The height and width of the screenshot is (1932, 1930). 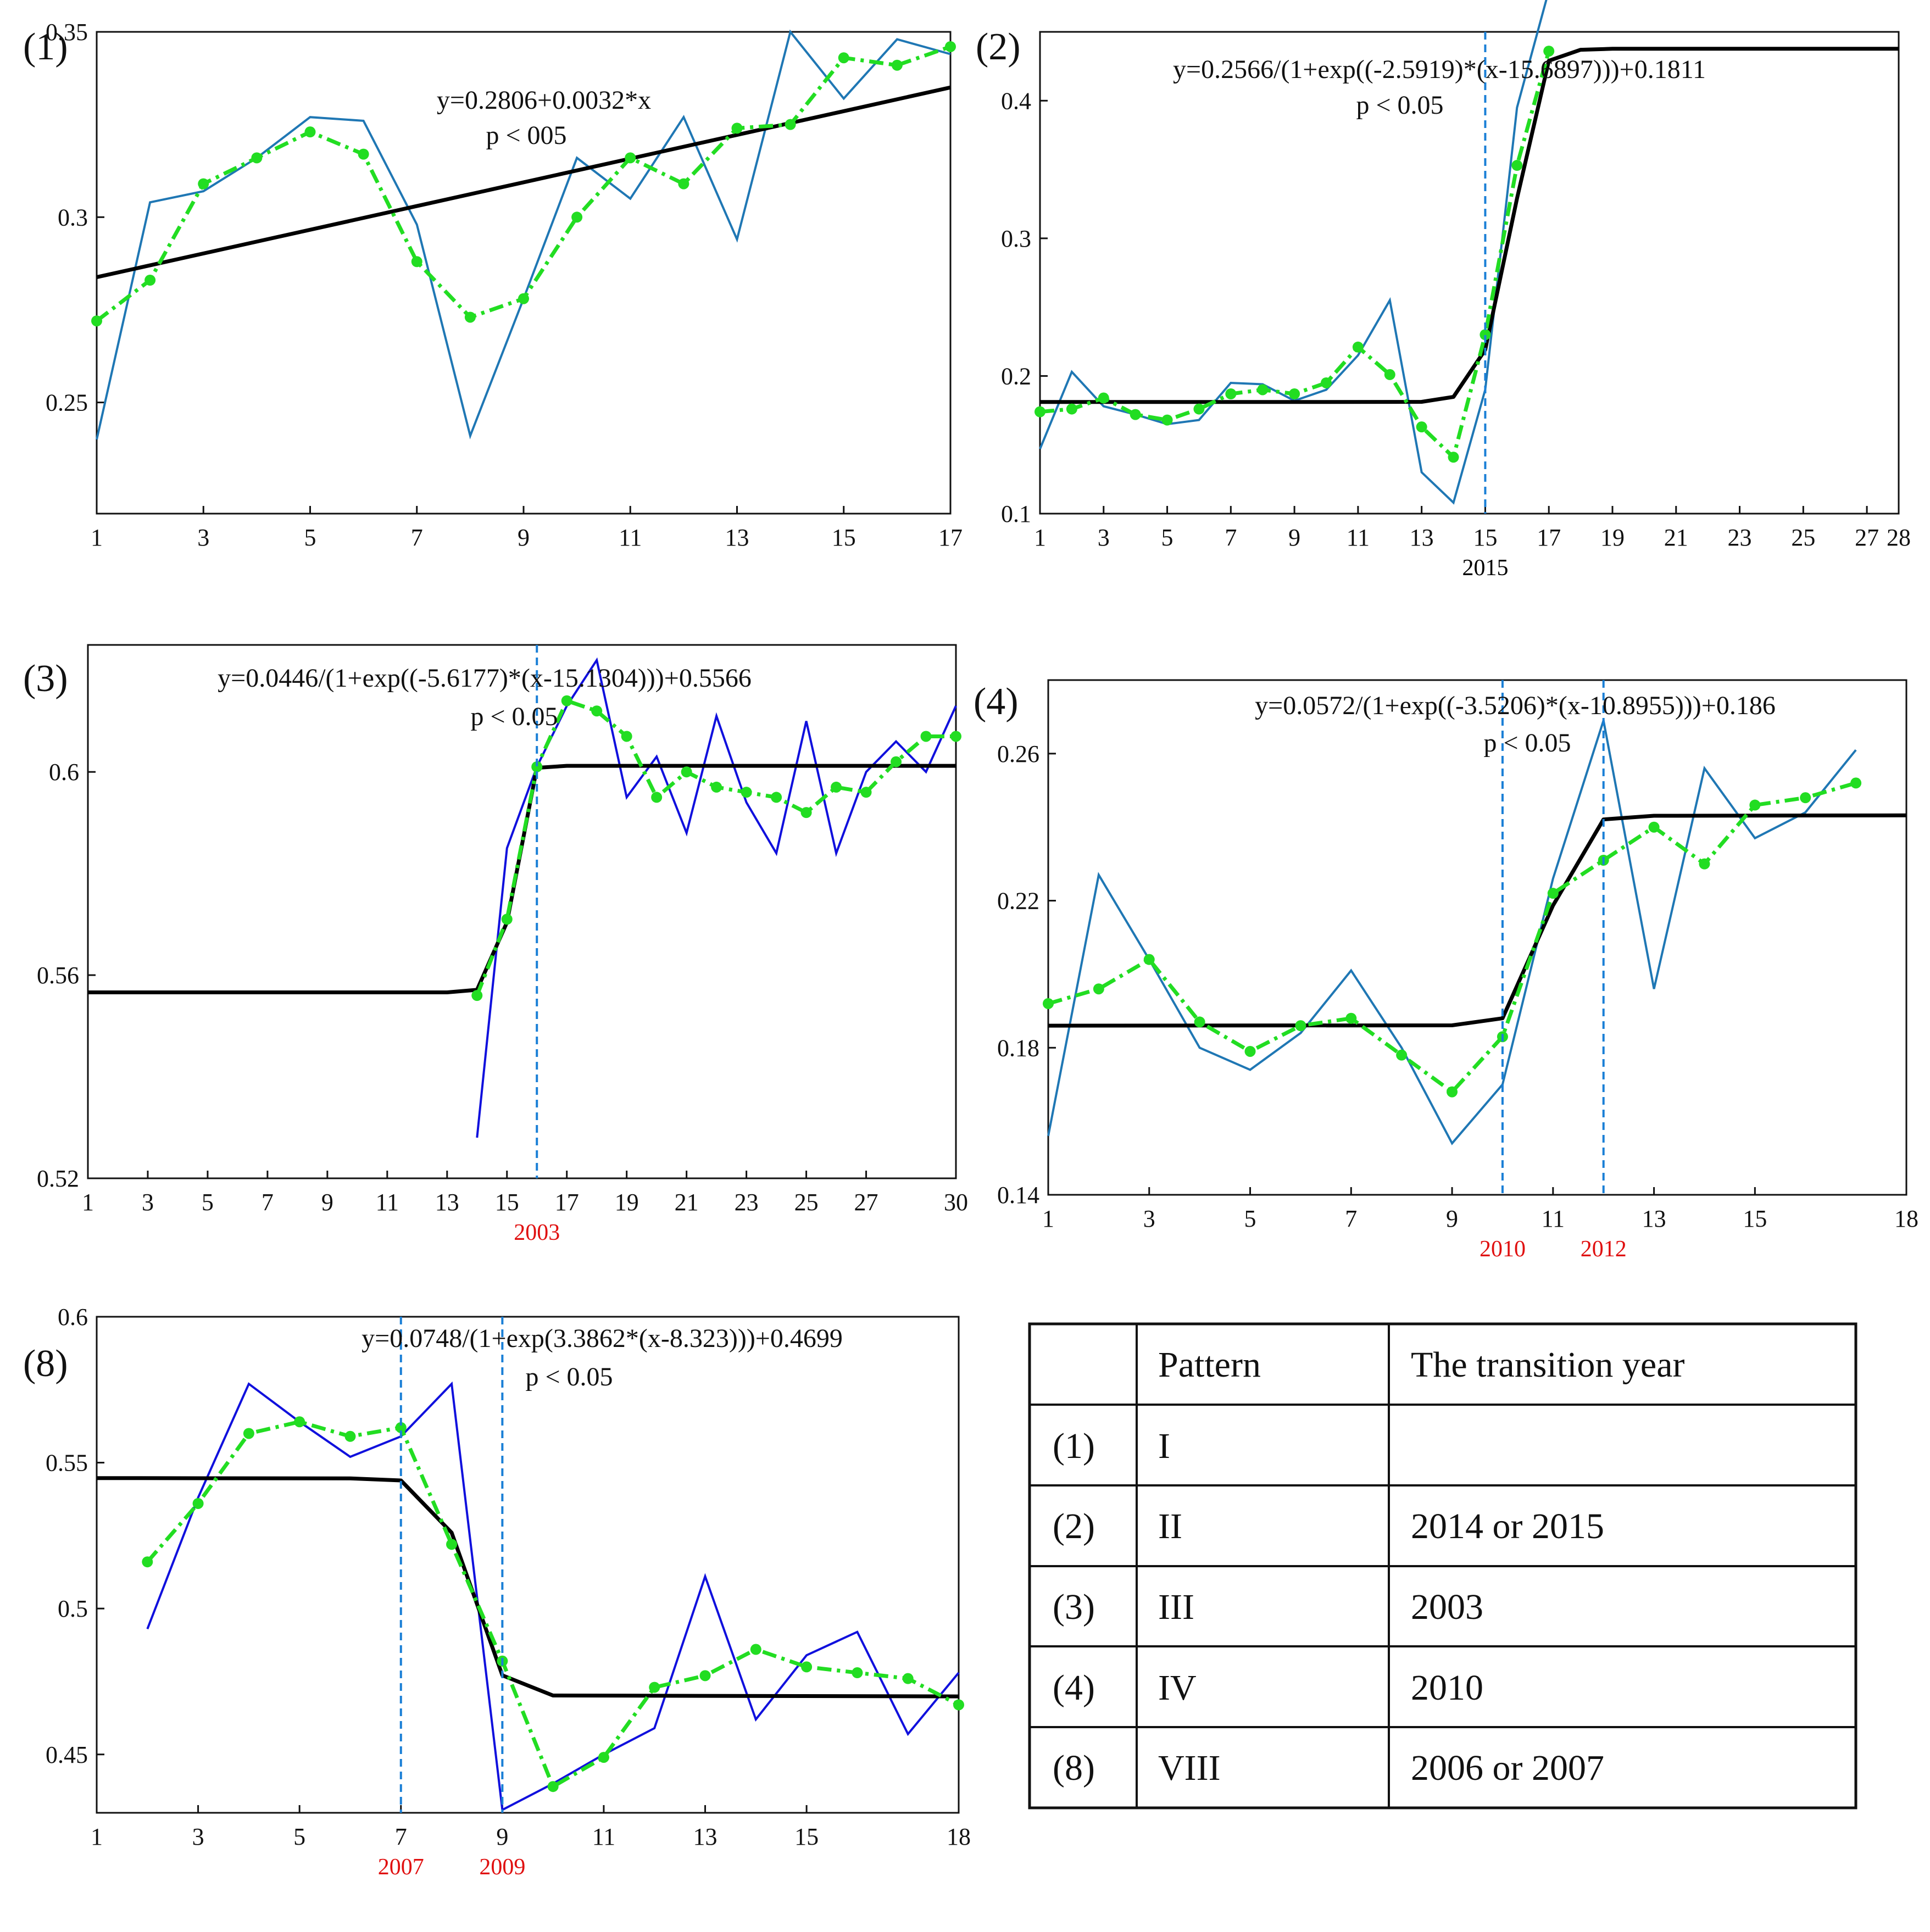 What do you see at coordinates (148, 1202) in the screenshot?
I see `x-tick-label: 3` at bounding box center [148, 1202].